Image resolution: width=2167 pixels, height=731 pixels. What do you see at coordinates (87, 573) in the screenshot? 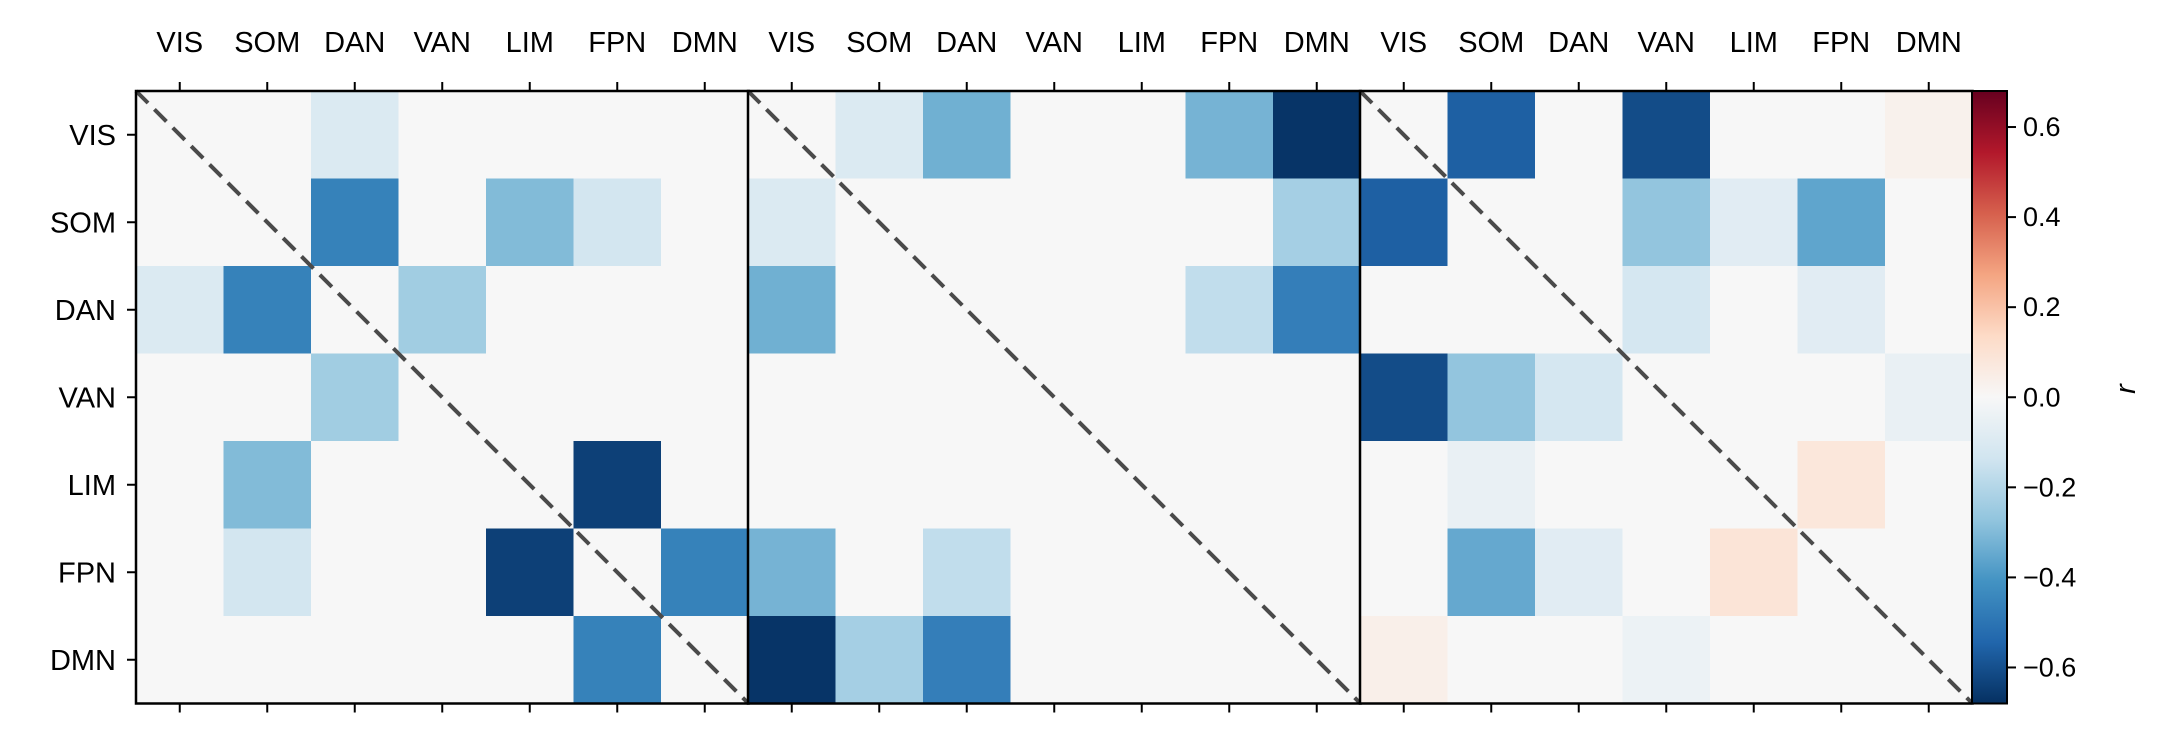
I see `y-tick-label: FPN` at bounding box center [87, 573].